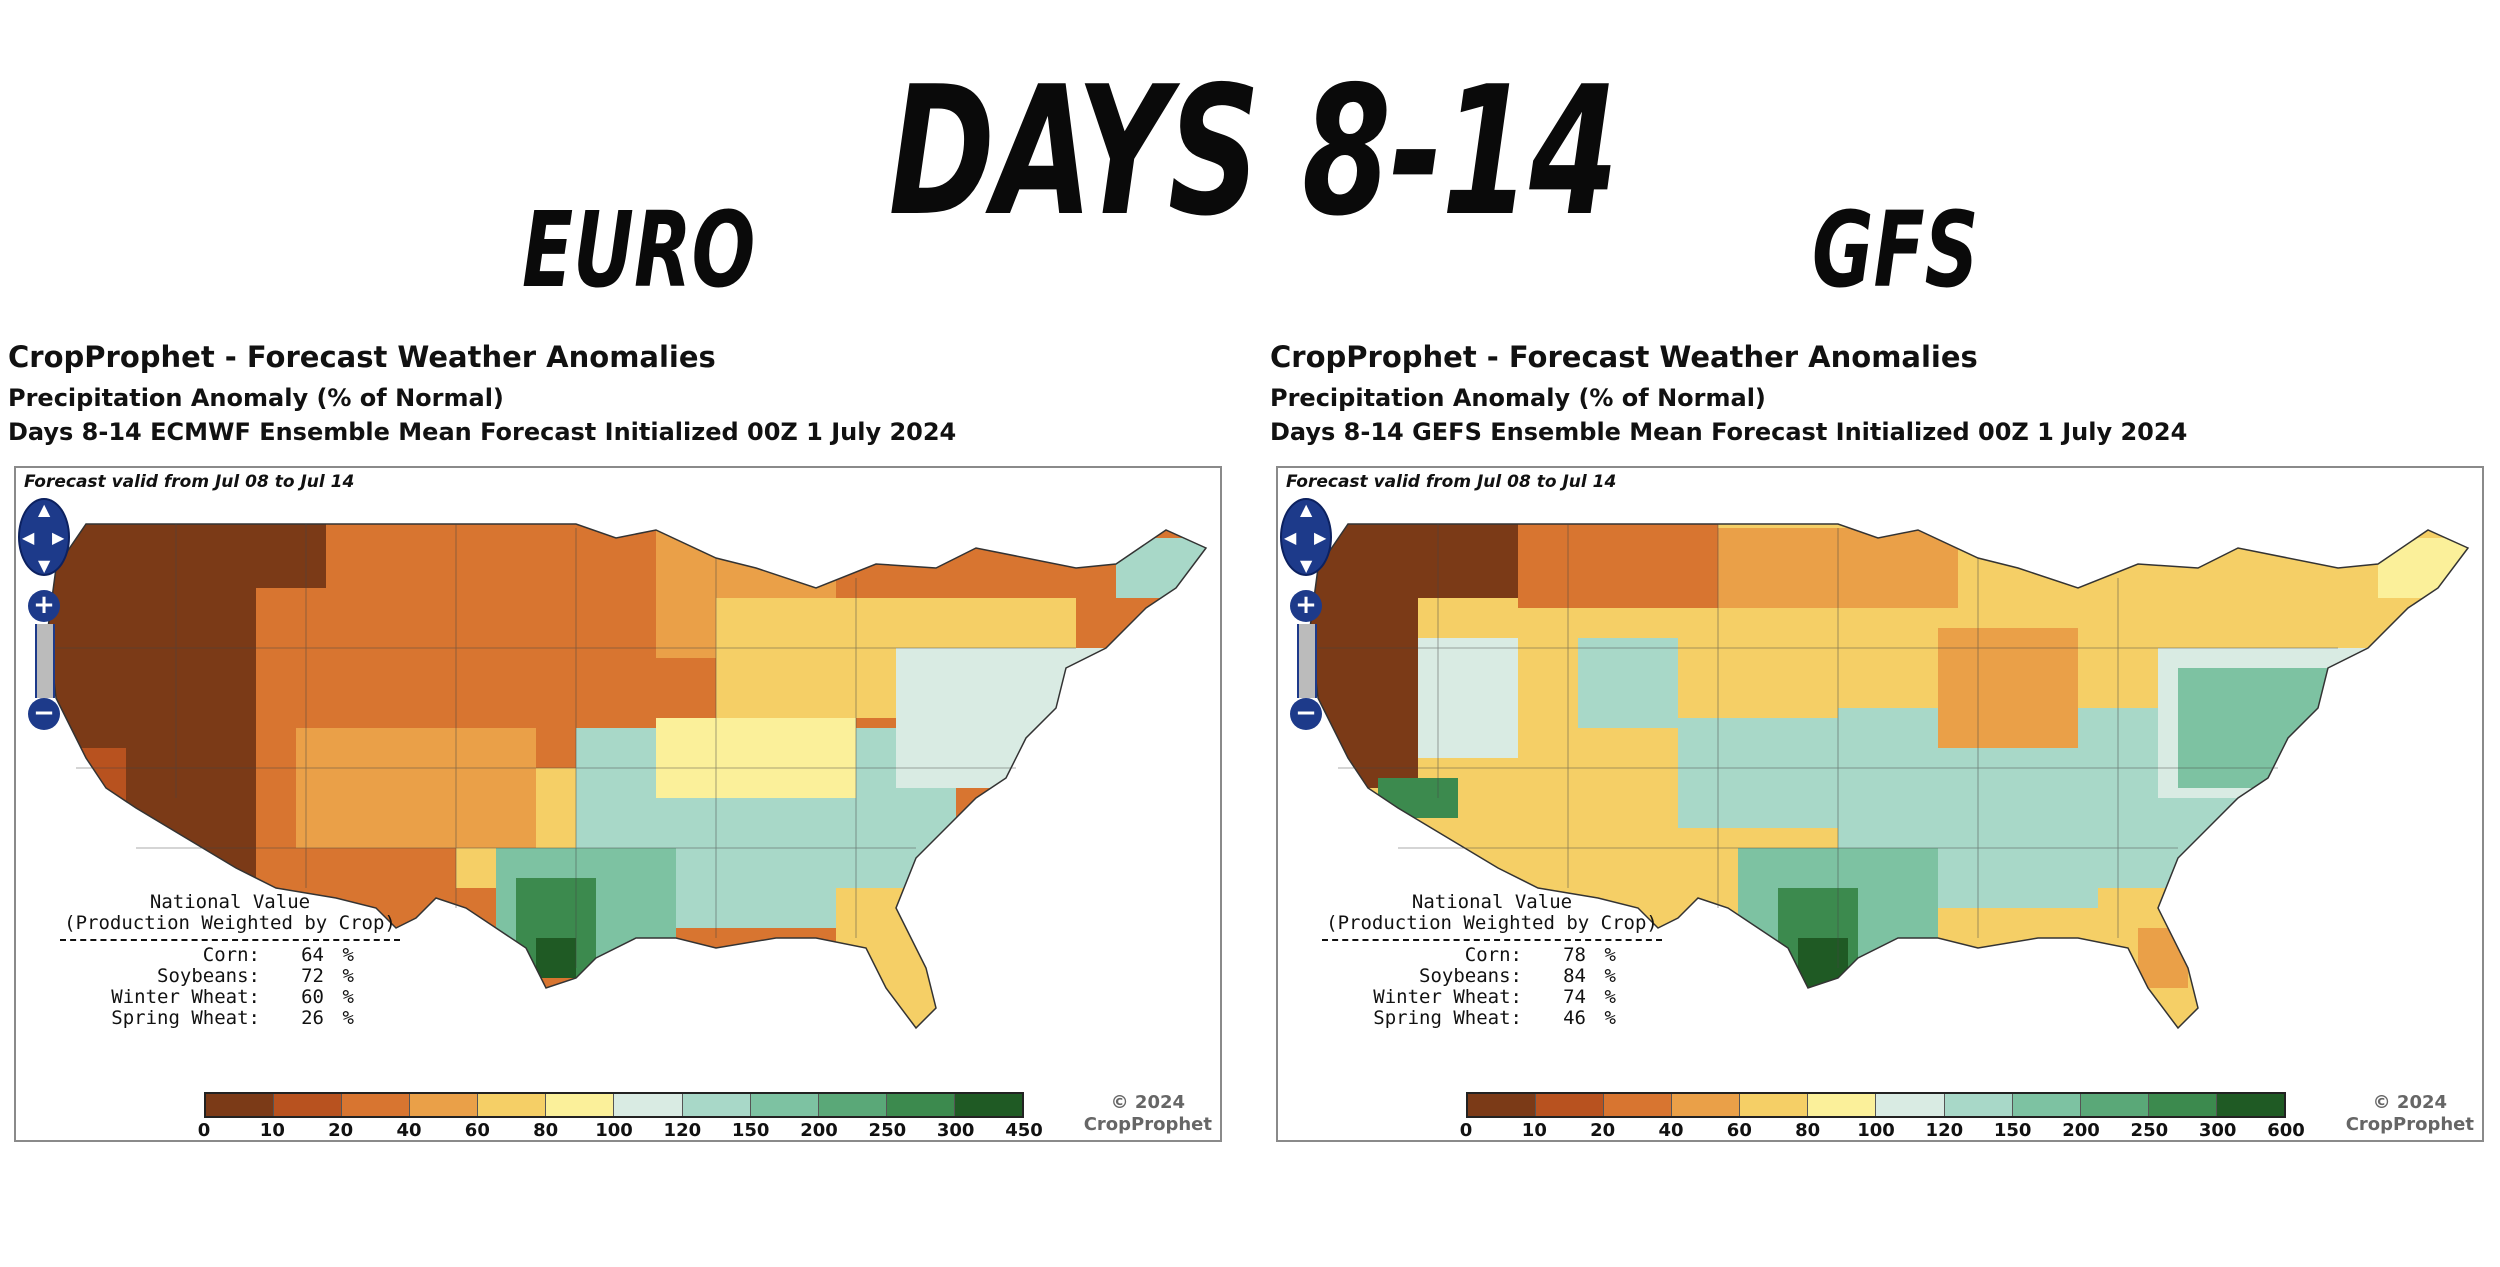 Image resolution: width=2500 pixels, height=1267 pixels. Describe the element at coordinates (1895, 250) in the screenshot. I see `gfs-label: GFS` at that location.